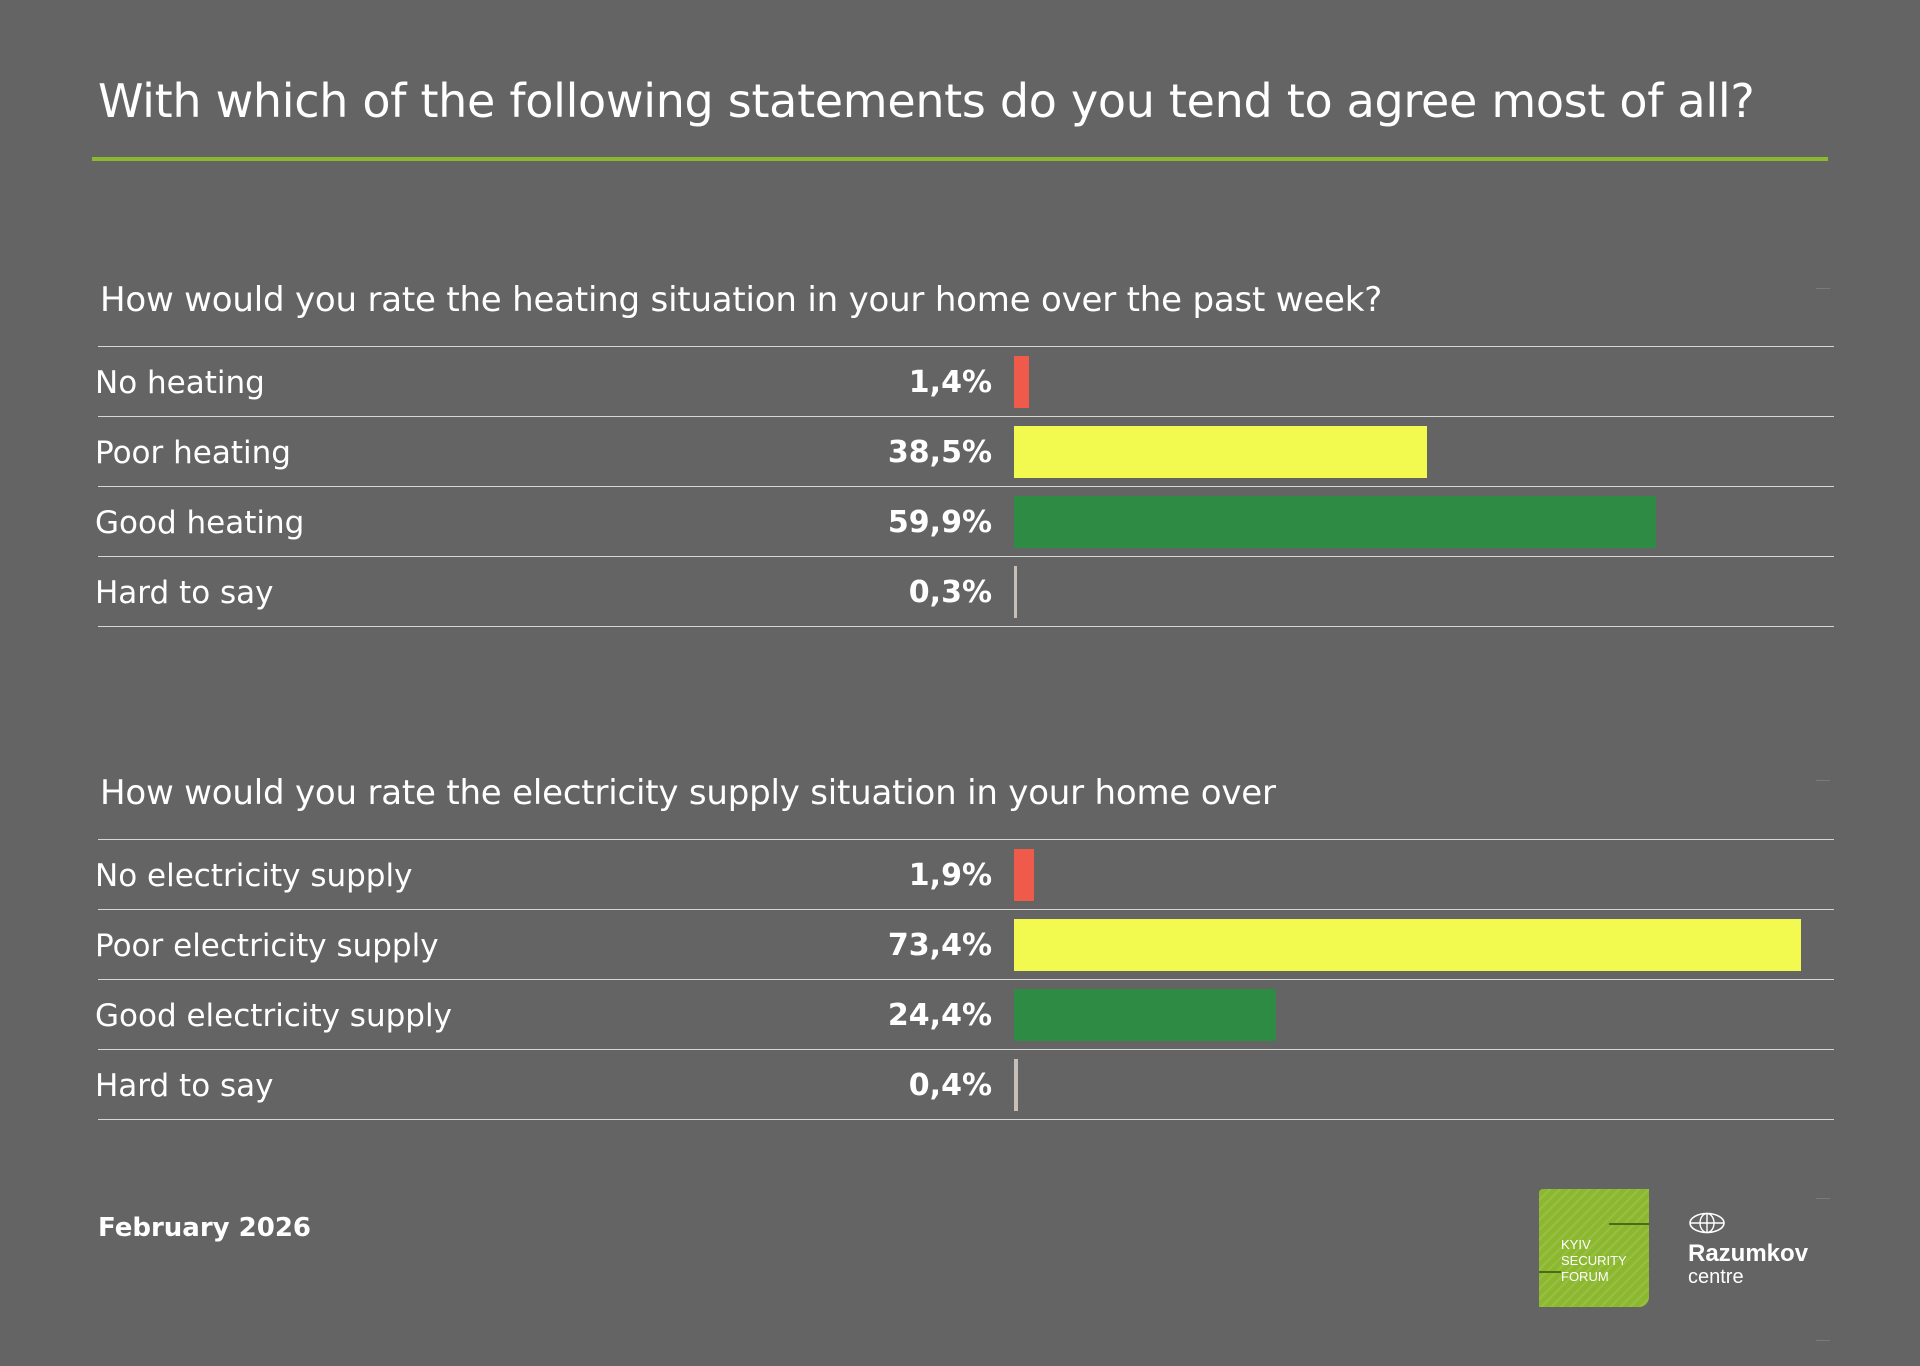  I want to click on value-label: 59,9%, so click(939, 522).